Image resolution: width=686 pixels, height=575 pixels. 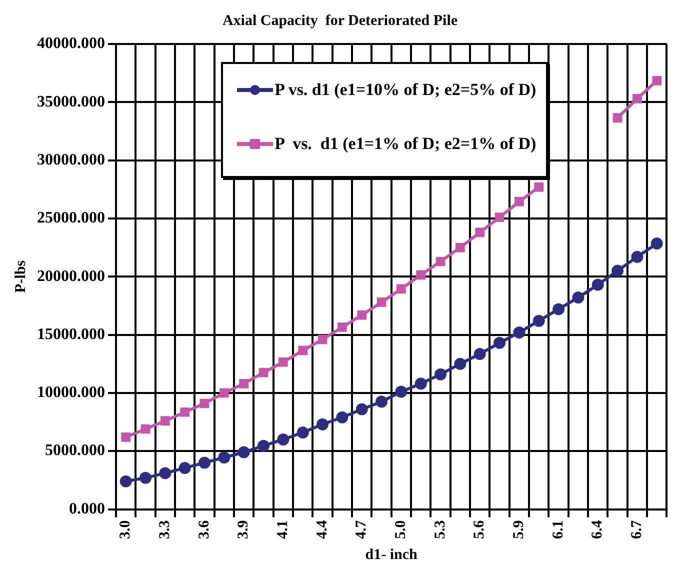 What do you see at coordinates (87, 509) in the screenshot?
I see `y-tick-label: 0.000` at bounding box center [87, 509].